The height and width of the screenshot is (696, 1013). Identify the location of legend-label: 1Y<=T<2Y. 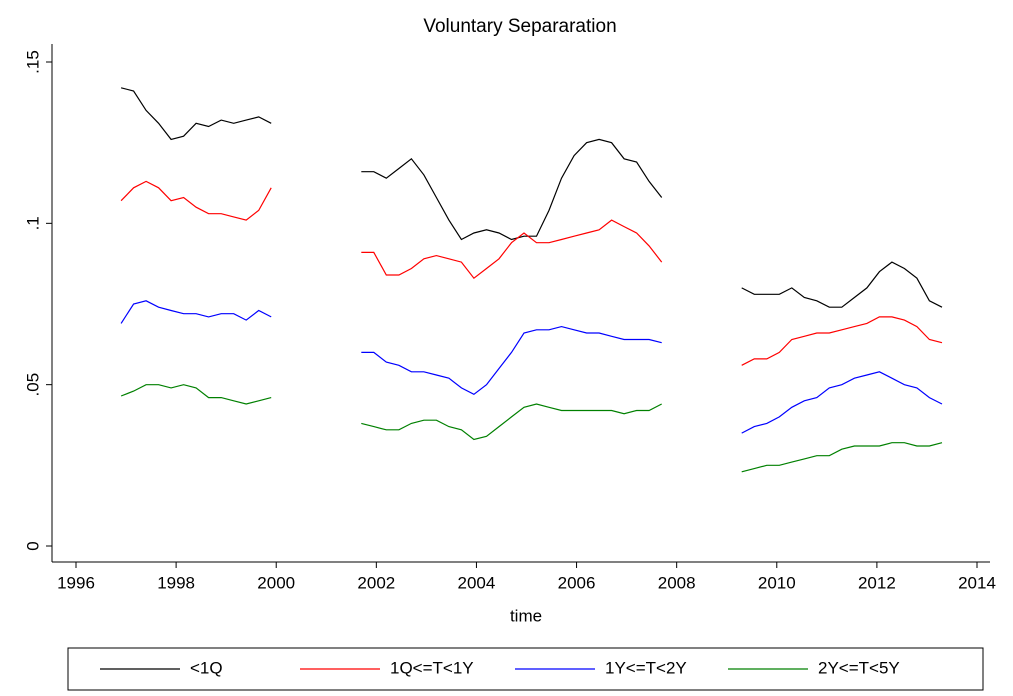
(646, 667).